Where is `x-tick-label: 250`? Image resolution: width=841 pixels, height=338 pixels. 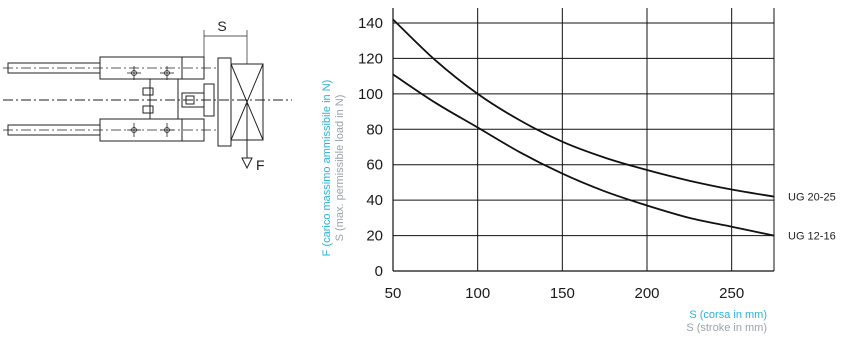 x-tick-label: 250 is located at coordinates (731, 293).